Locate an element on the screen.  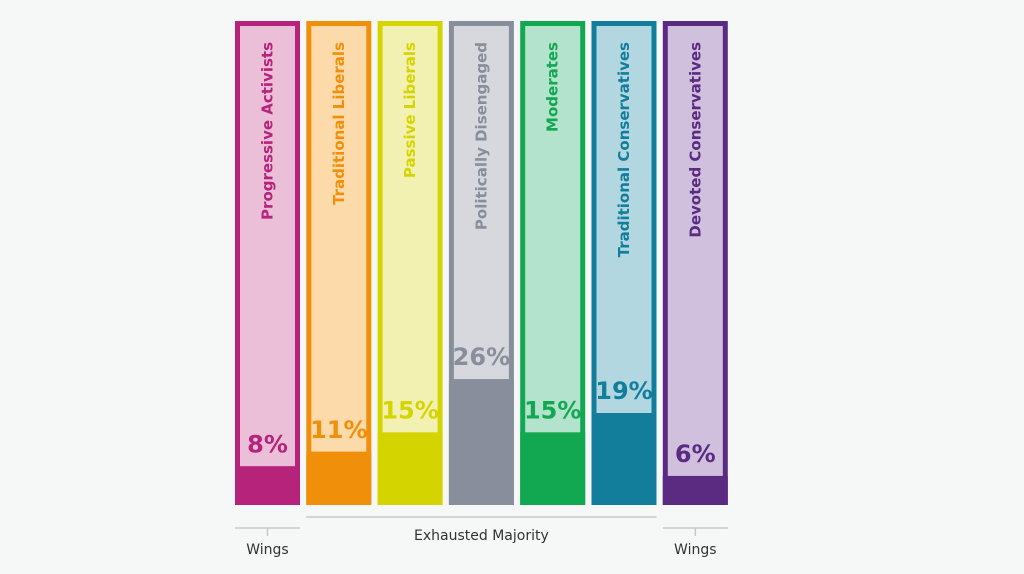
category-label: Moderates is located at coordinates (553, 87).